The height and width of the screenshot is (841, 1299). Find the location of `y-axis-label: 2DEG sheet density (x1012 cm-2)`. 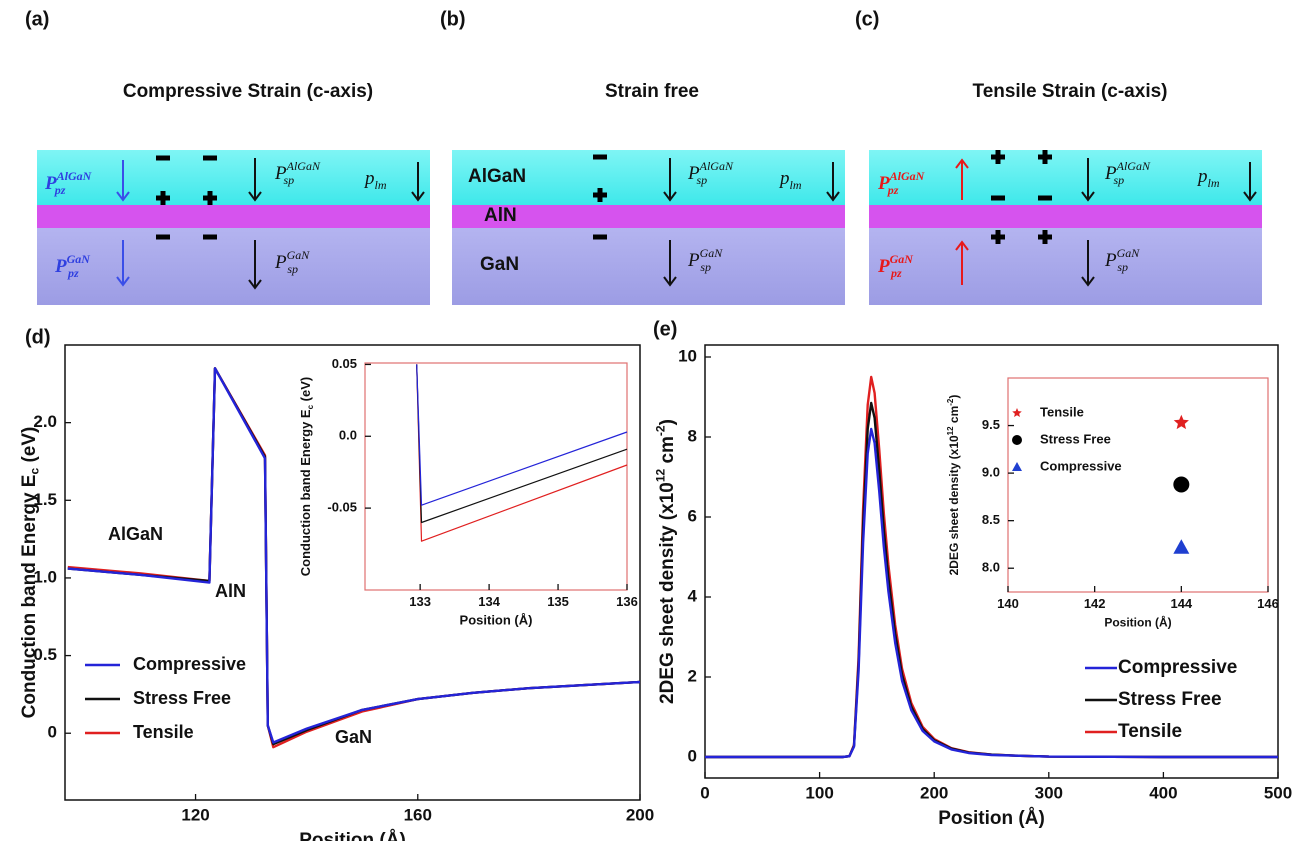

y-axis-label: 2DEG sheet density (x1012 cm-2) is located at coordinates (953, 485).